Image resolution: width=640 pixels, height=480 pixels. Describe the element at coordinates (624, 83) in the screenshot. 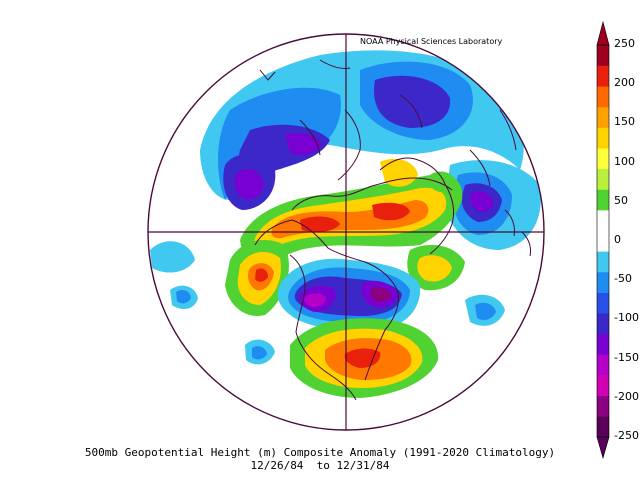

I see `colorbar-tick-label: 200` at that location.